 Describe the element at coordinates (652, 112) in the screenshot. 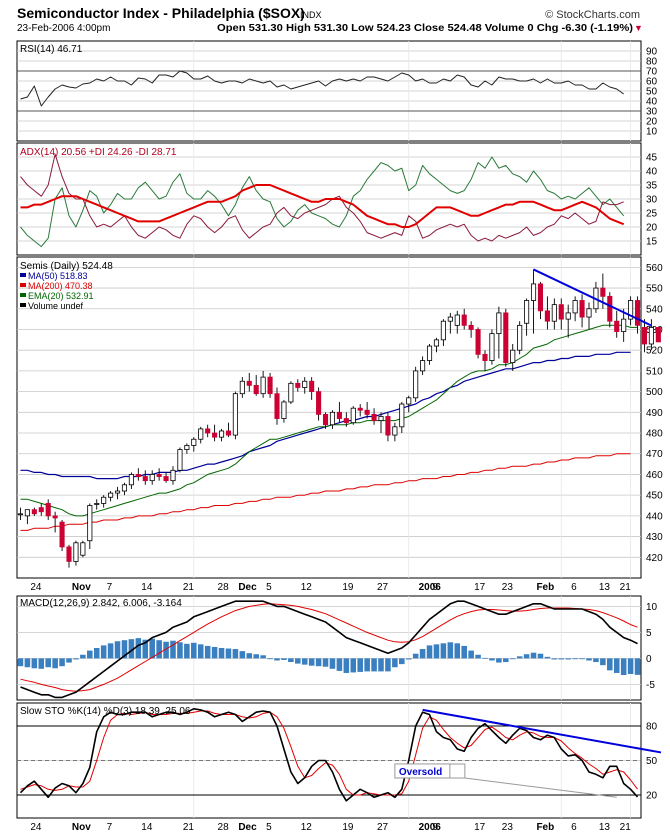

I see `y-tick-label: 30` at that location.